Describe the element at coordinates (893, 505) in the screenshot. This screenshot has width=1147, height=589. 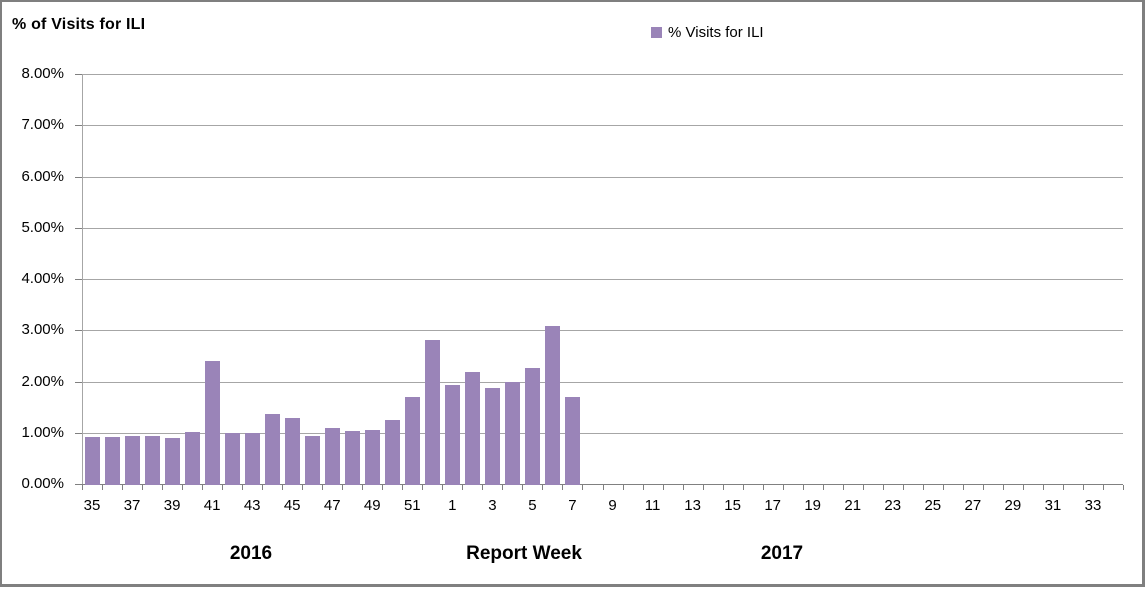
I see `x-tick-label: 23` at that location.